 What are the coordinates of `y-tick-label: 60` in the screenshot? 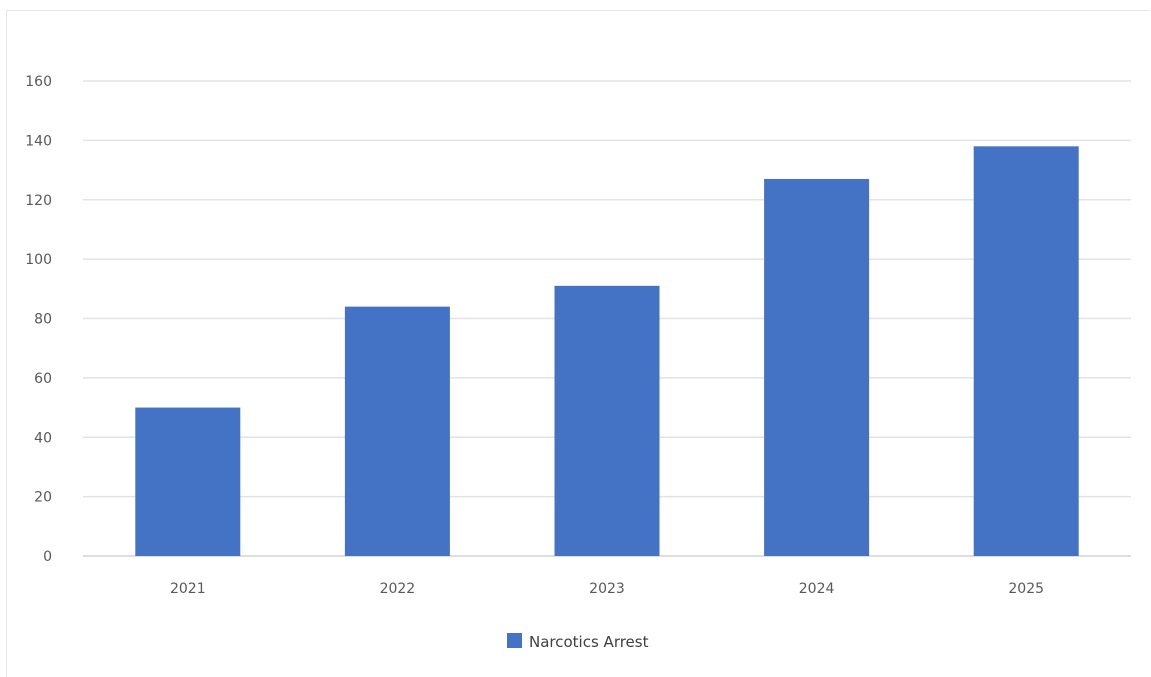 It's located at (43, 379).